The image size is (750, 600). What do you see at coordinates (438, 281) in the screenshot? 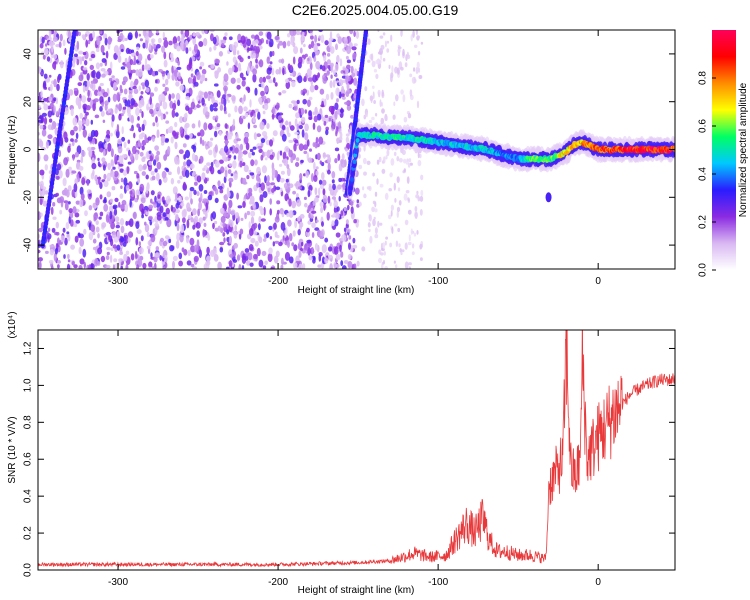
I see `spectrogram-x-tick-label: -100` at bounding box center [438, 281].